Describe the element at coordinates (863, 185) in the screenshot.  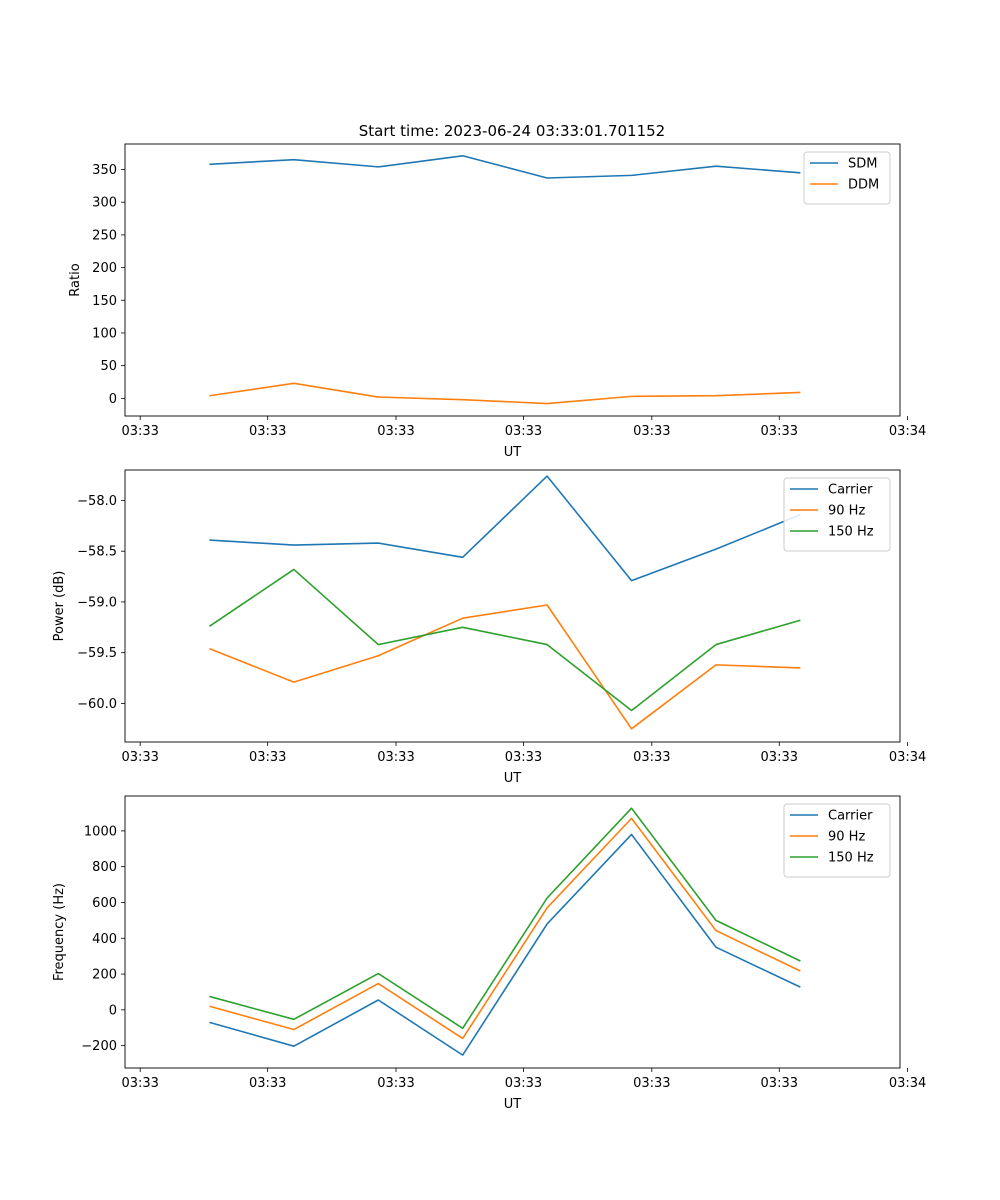
I see `legend-label: DDM` at that location.